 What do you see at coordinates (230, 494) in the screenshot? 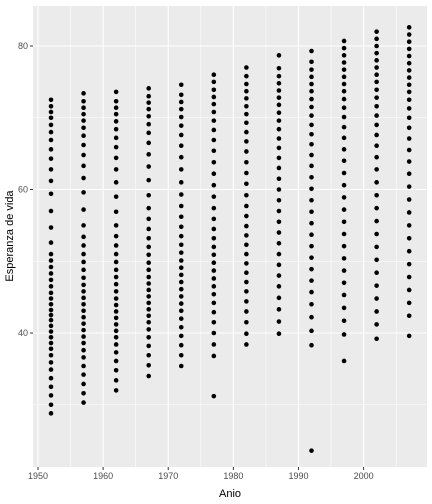
I see `x-axis-title: Anio` at bounding box center [230, 494].